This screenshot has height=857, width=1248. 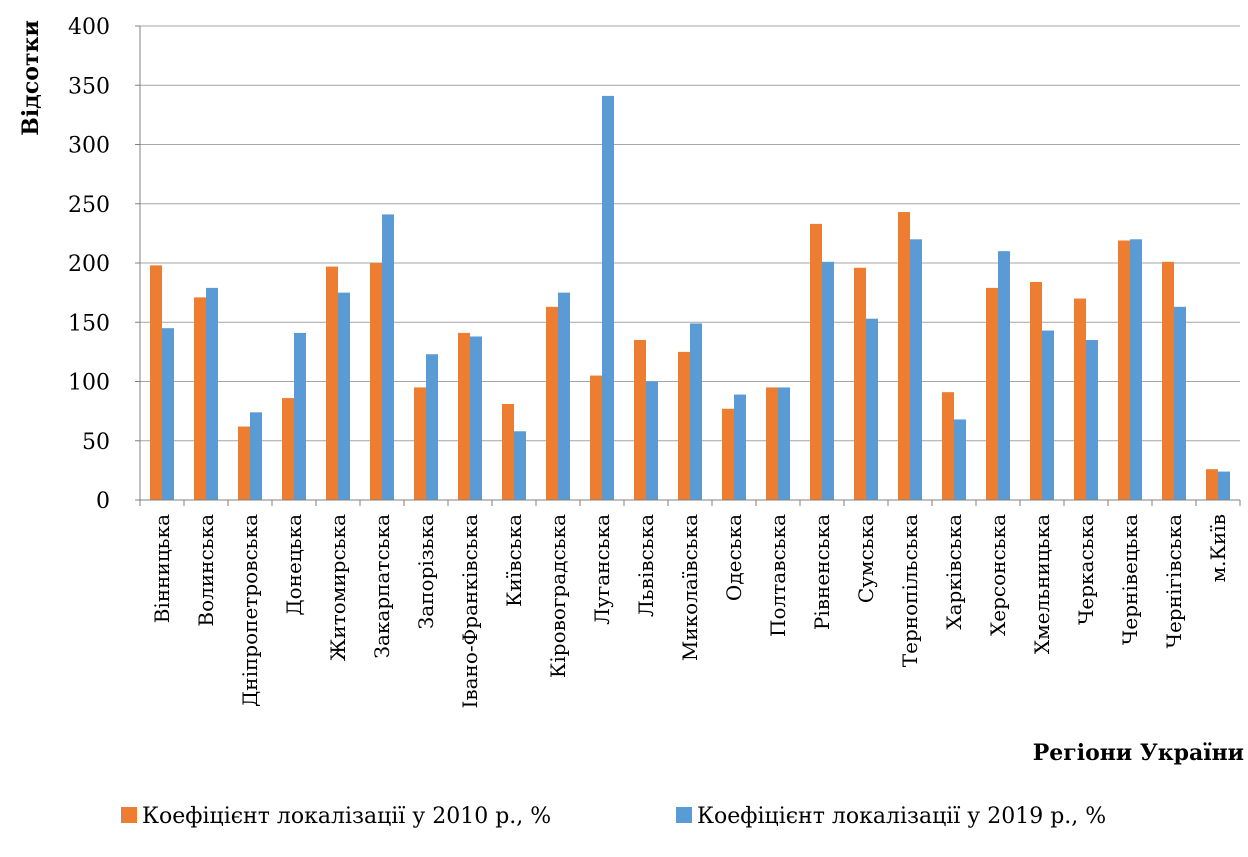 I want to click on y-tick-label: 100, so click(x=89, y=383).